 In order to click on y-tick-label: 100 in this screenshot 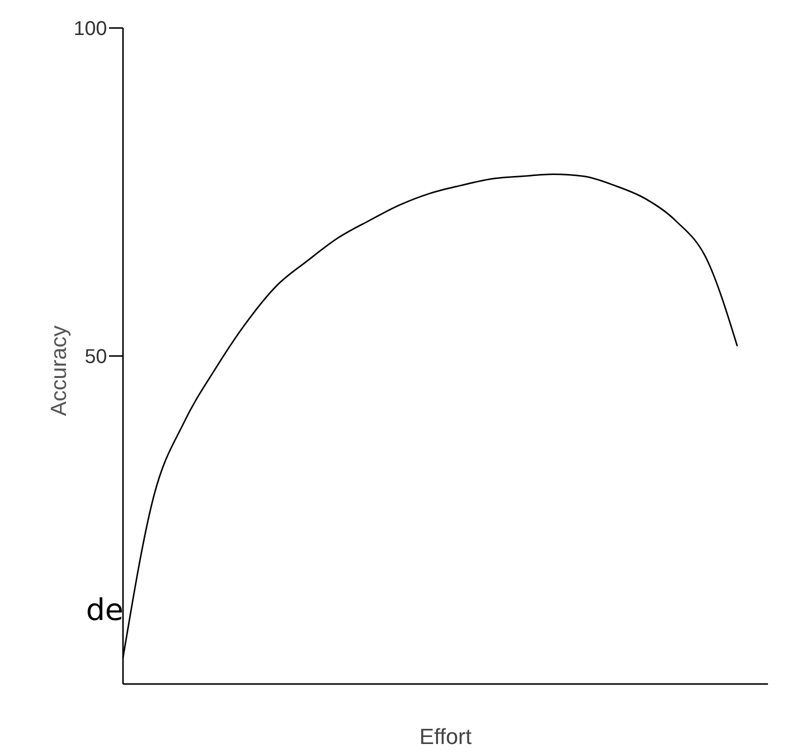, I will do `click(90, 29)`.